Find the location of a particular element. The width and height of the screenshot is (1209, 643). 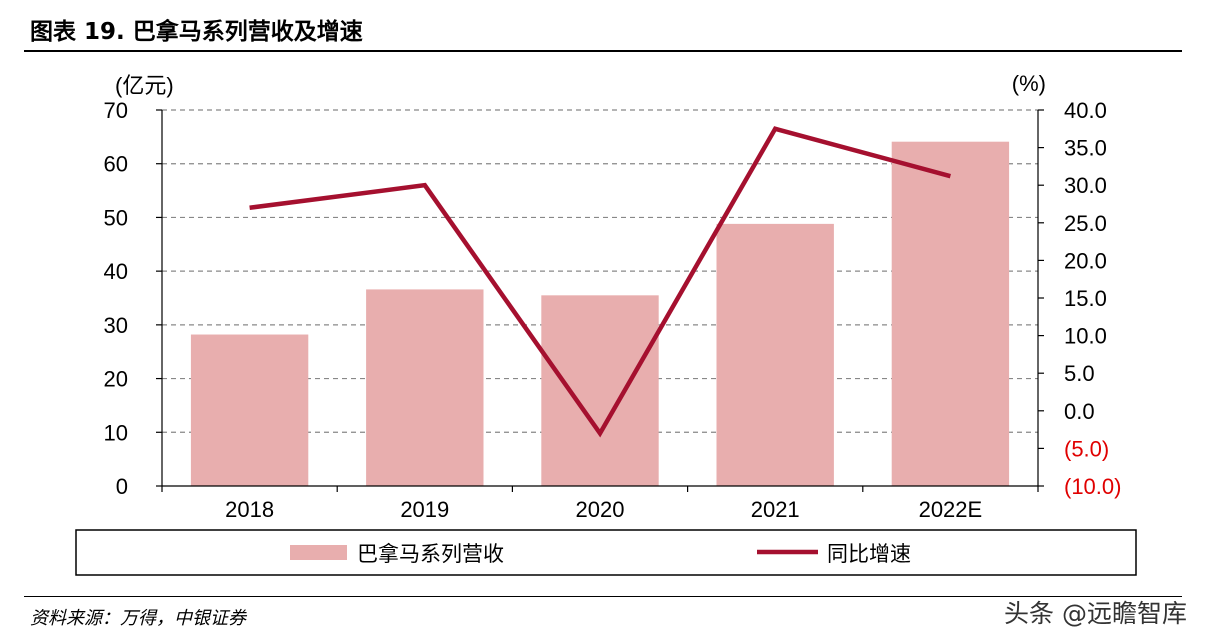

source-note: 资料来源：万得，中银证券 is located at coordinates (138, 618).